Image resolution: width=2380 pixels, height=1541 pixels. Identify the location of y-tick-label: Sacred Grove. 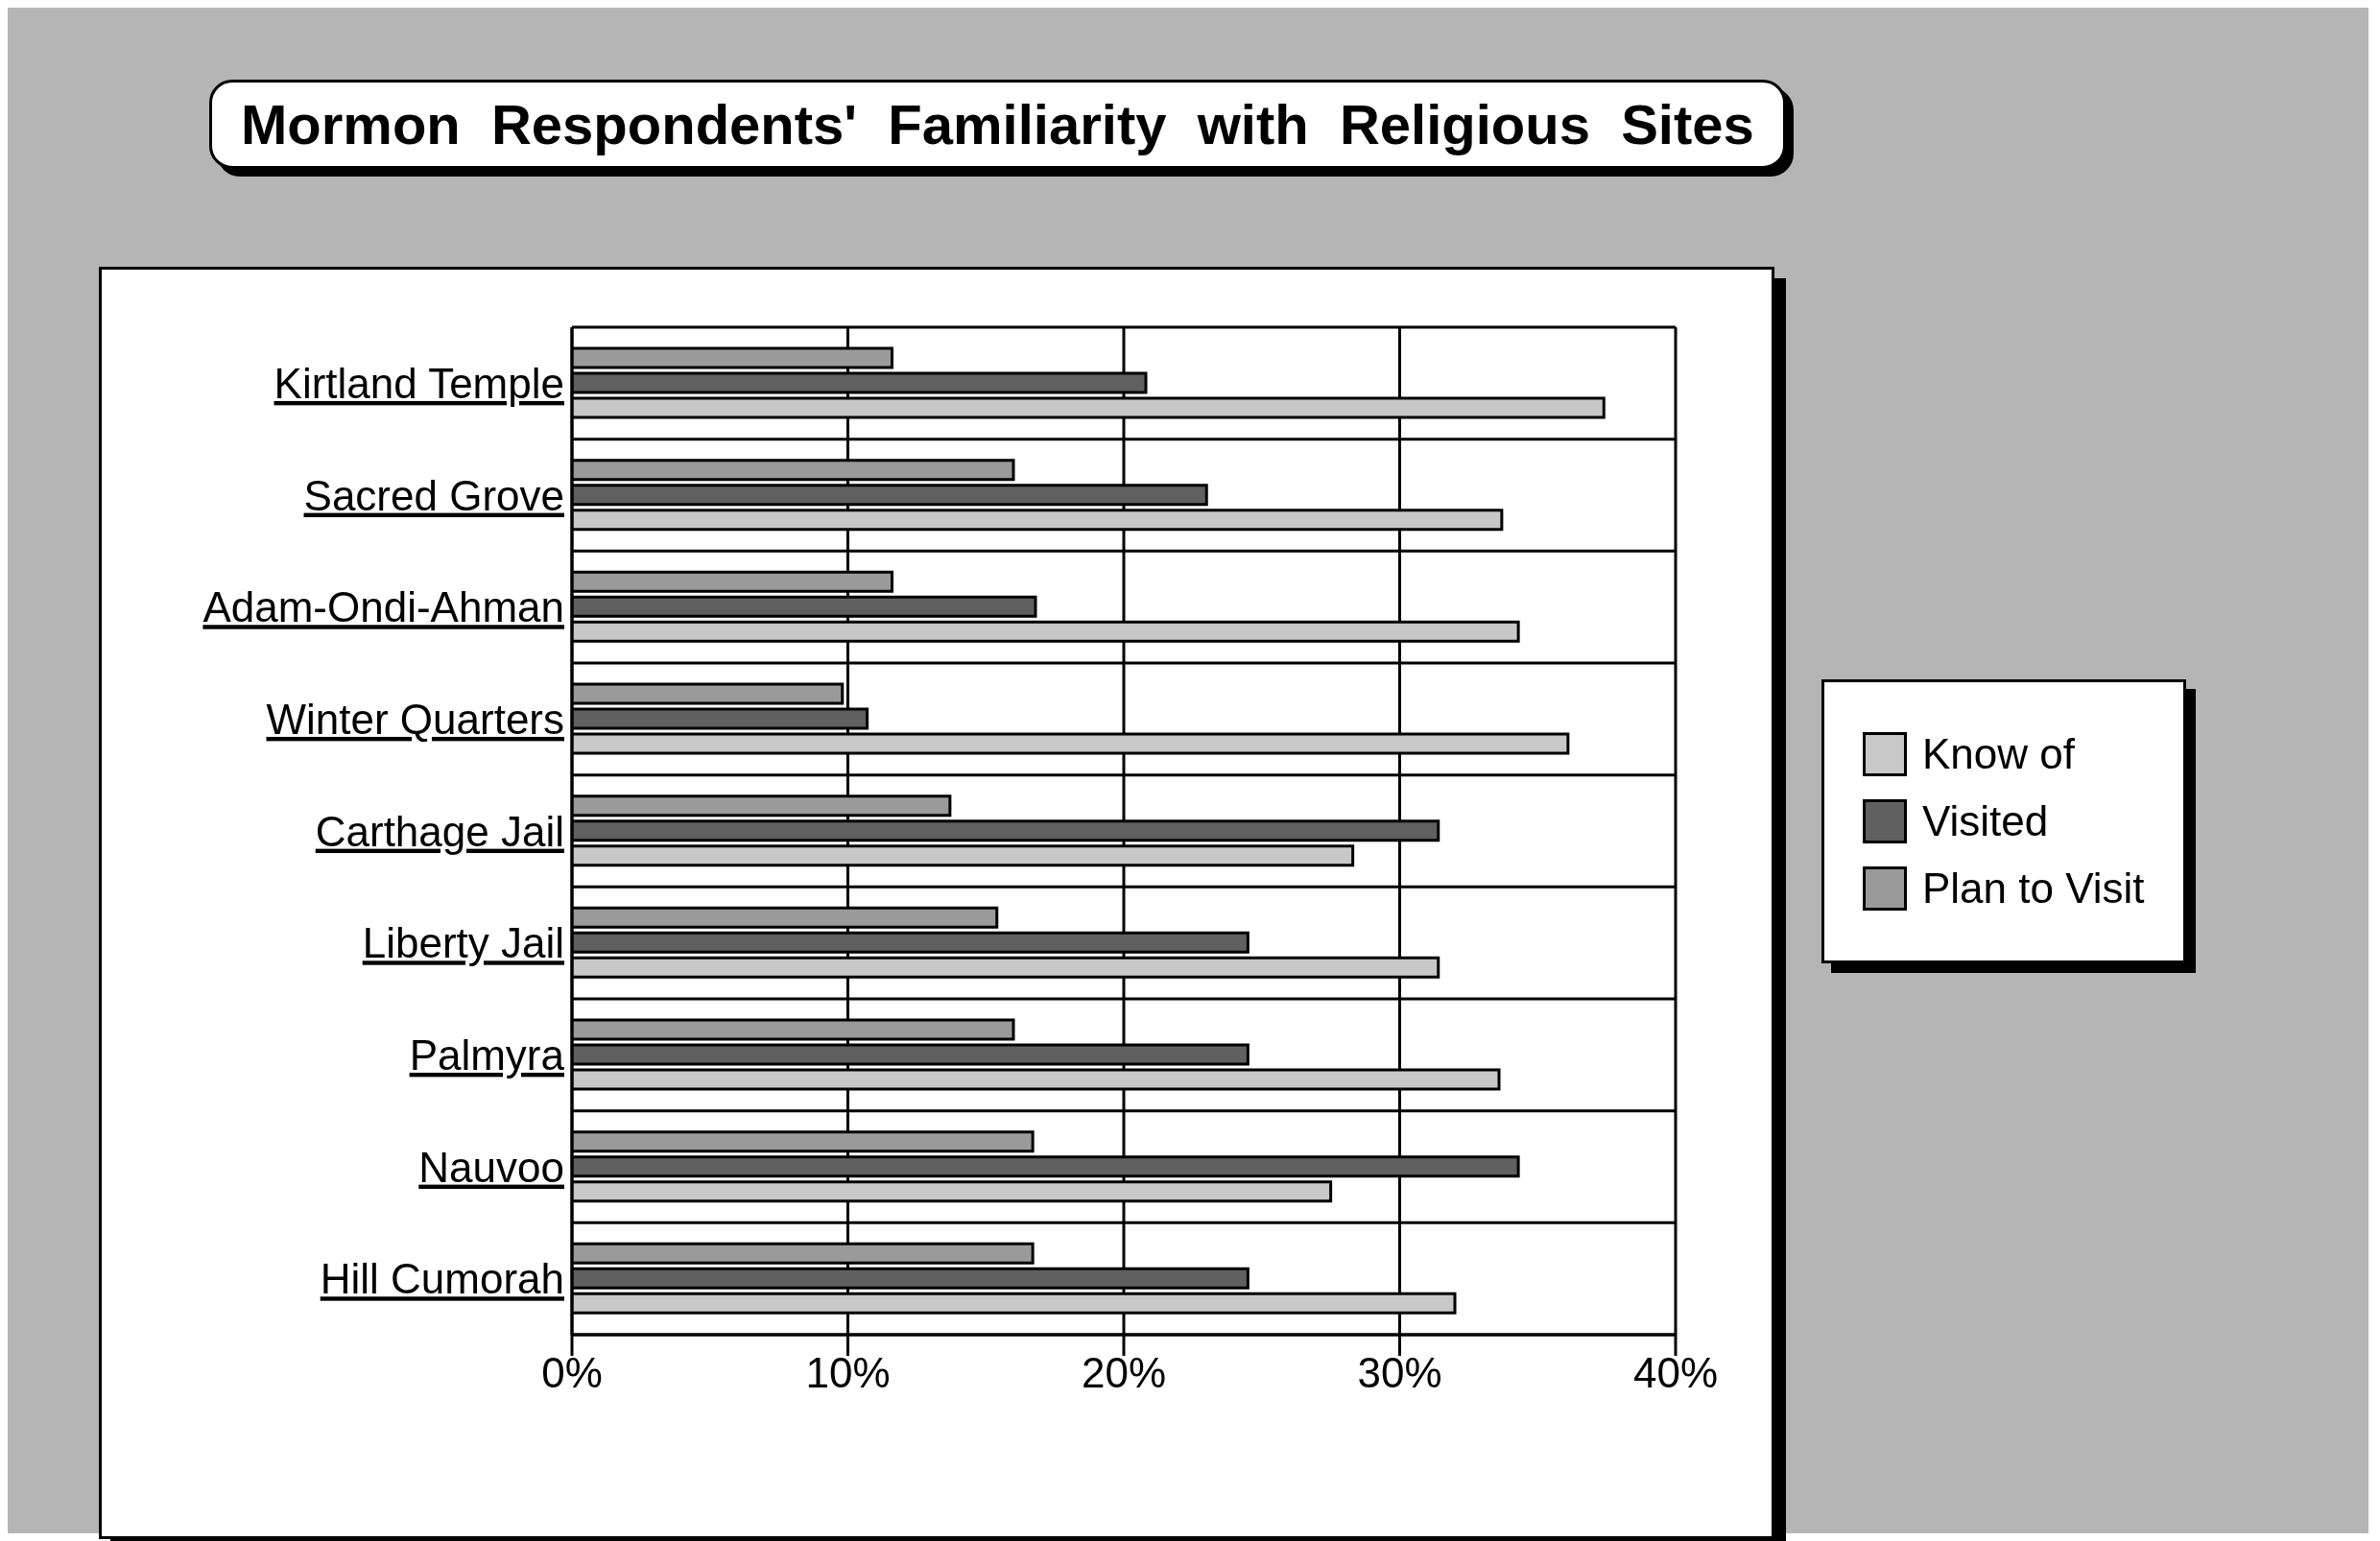
(433, 495).